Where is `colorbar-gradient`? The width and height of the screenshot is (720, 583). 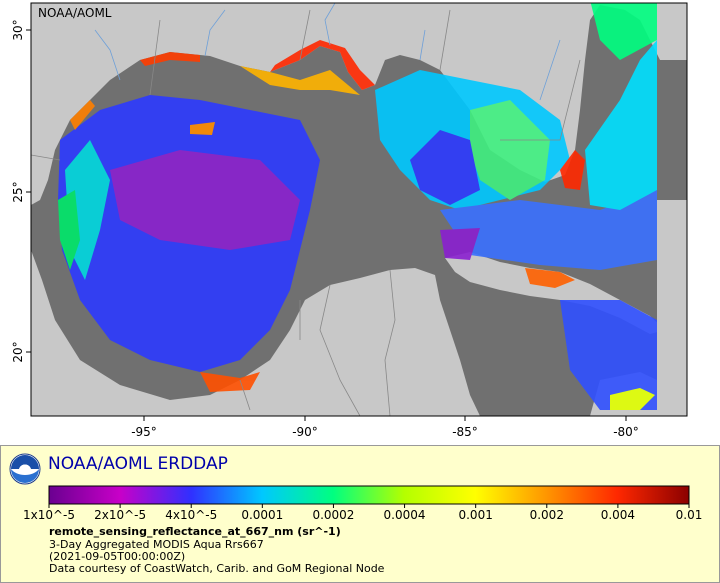 colorbar-gradient is located at coordinates (369, 495).